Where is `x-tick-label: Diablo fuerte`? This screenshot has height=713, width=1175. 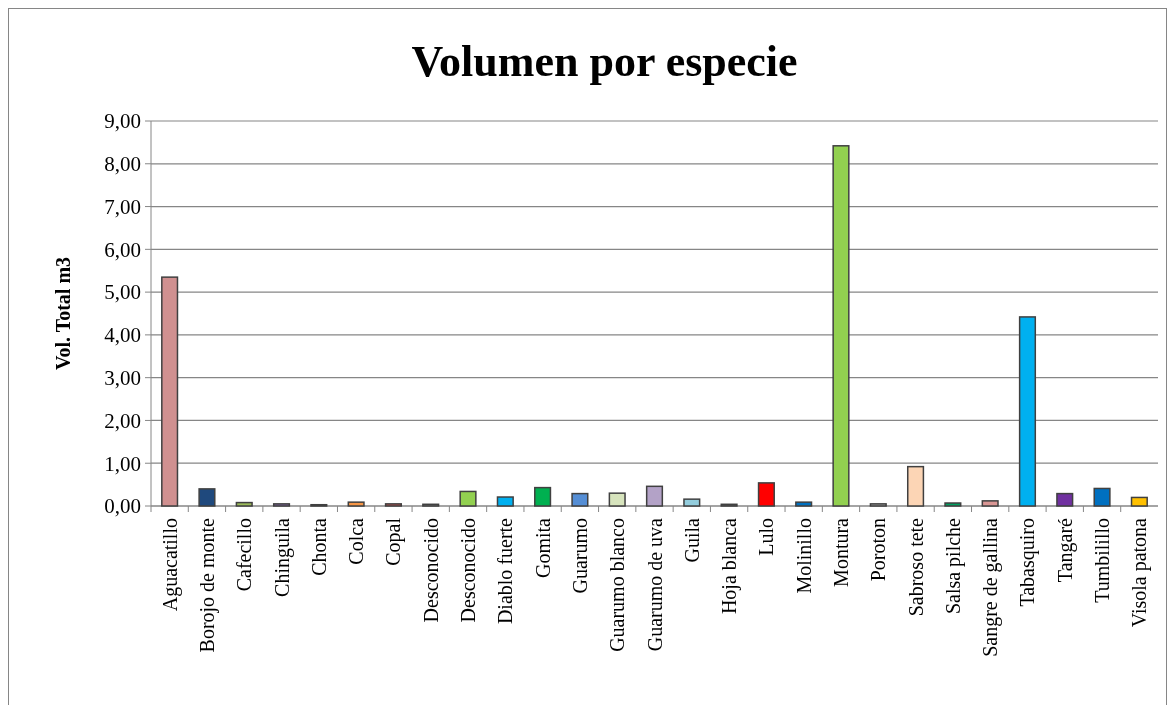 x-tick-label: Diablo fuerte is located at coordinates (505, 571).